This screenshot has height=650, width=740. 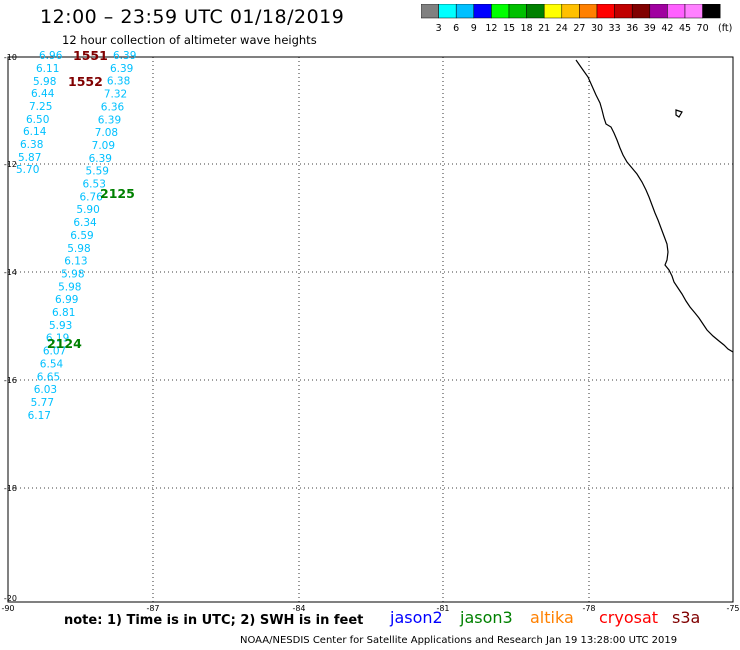 I want to click on wave-height-value: 6.96, so click(x=51, y=56).